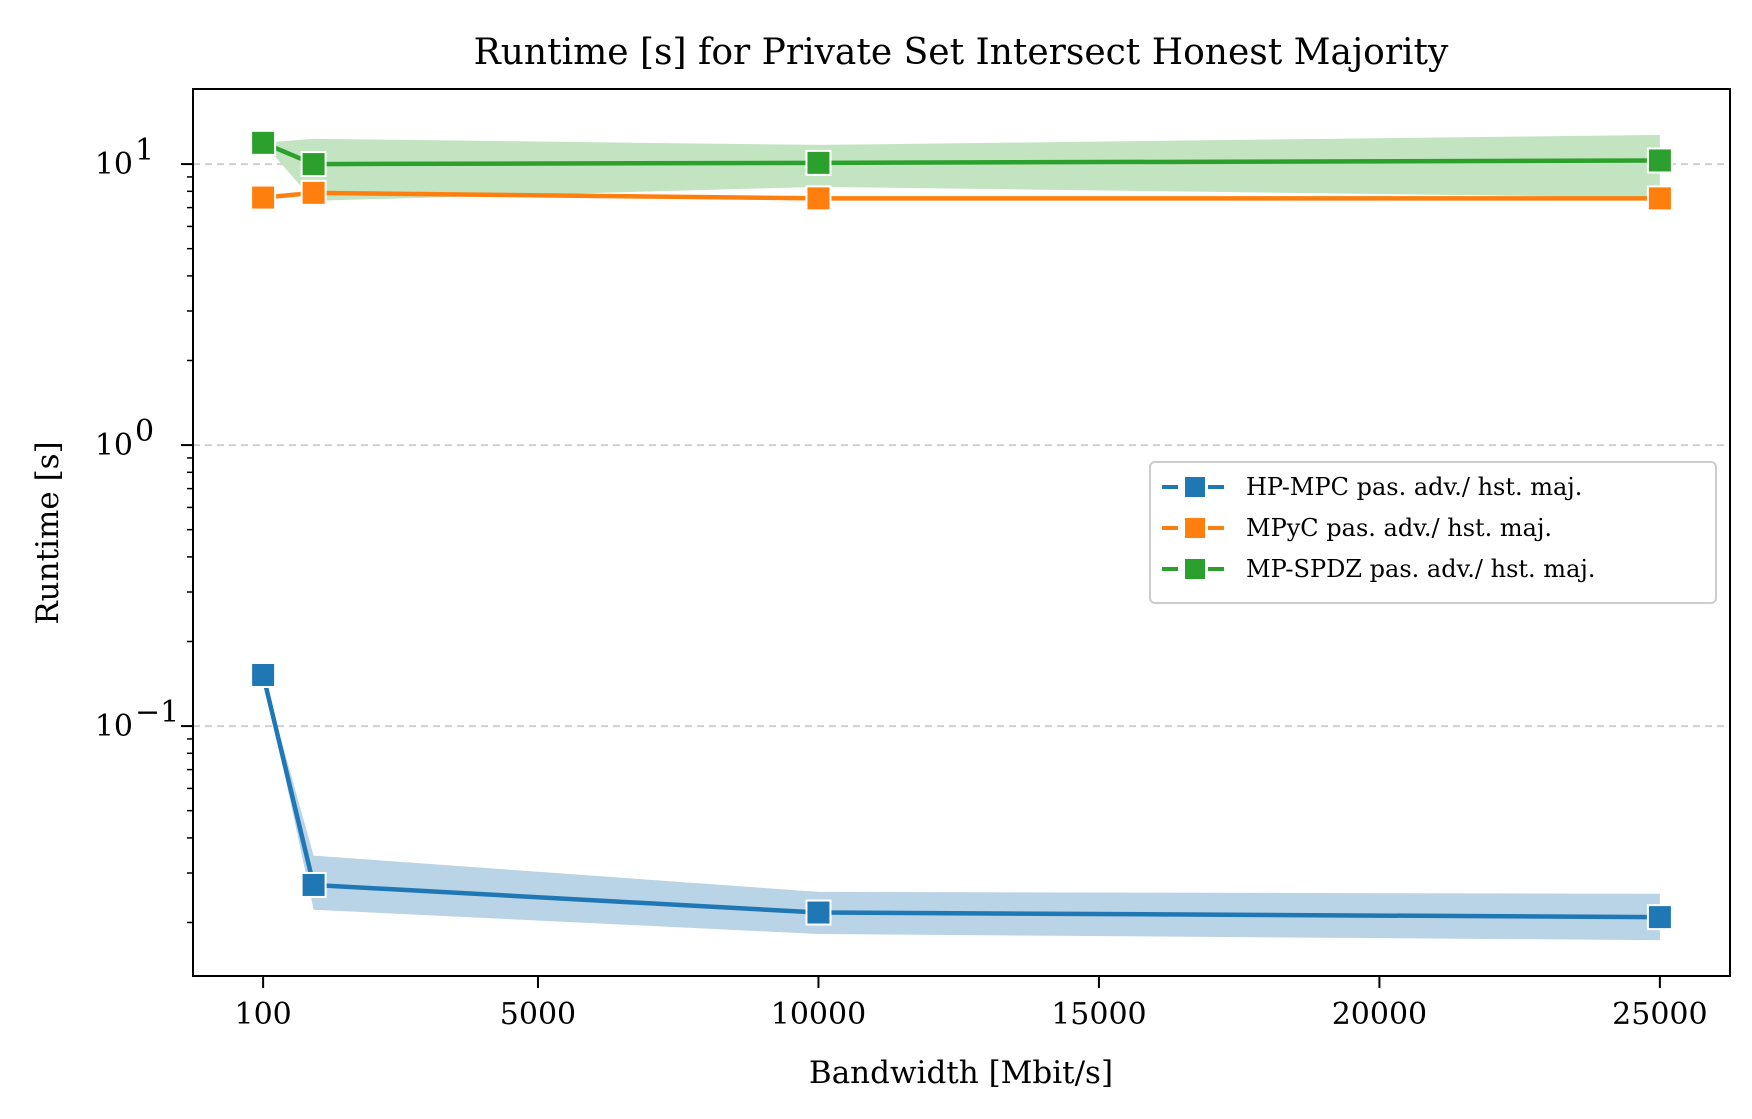 The height and width of the screenshot is (1119, 1752). I want to click on x-tick-label-2: 10000, so click(818, 1014).